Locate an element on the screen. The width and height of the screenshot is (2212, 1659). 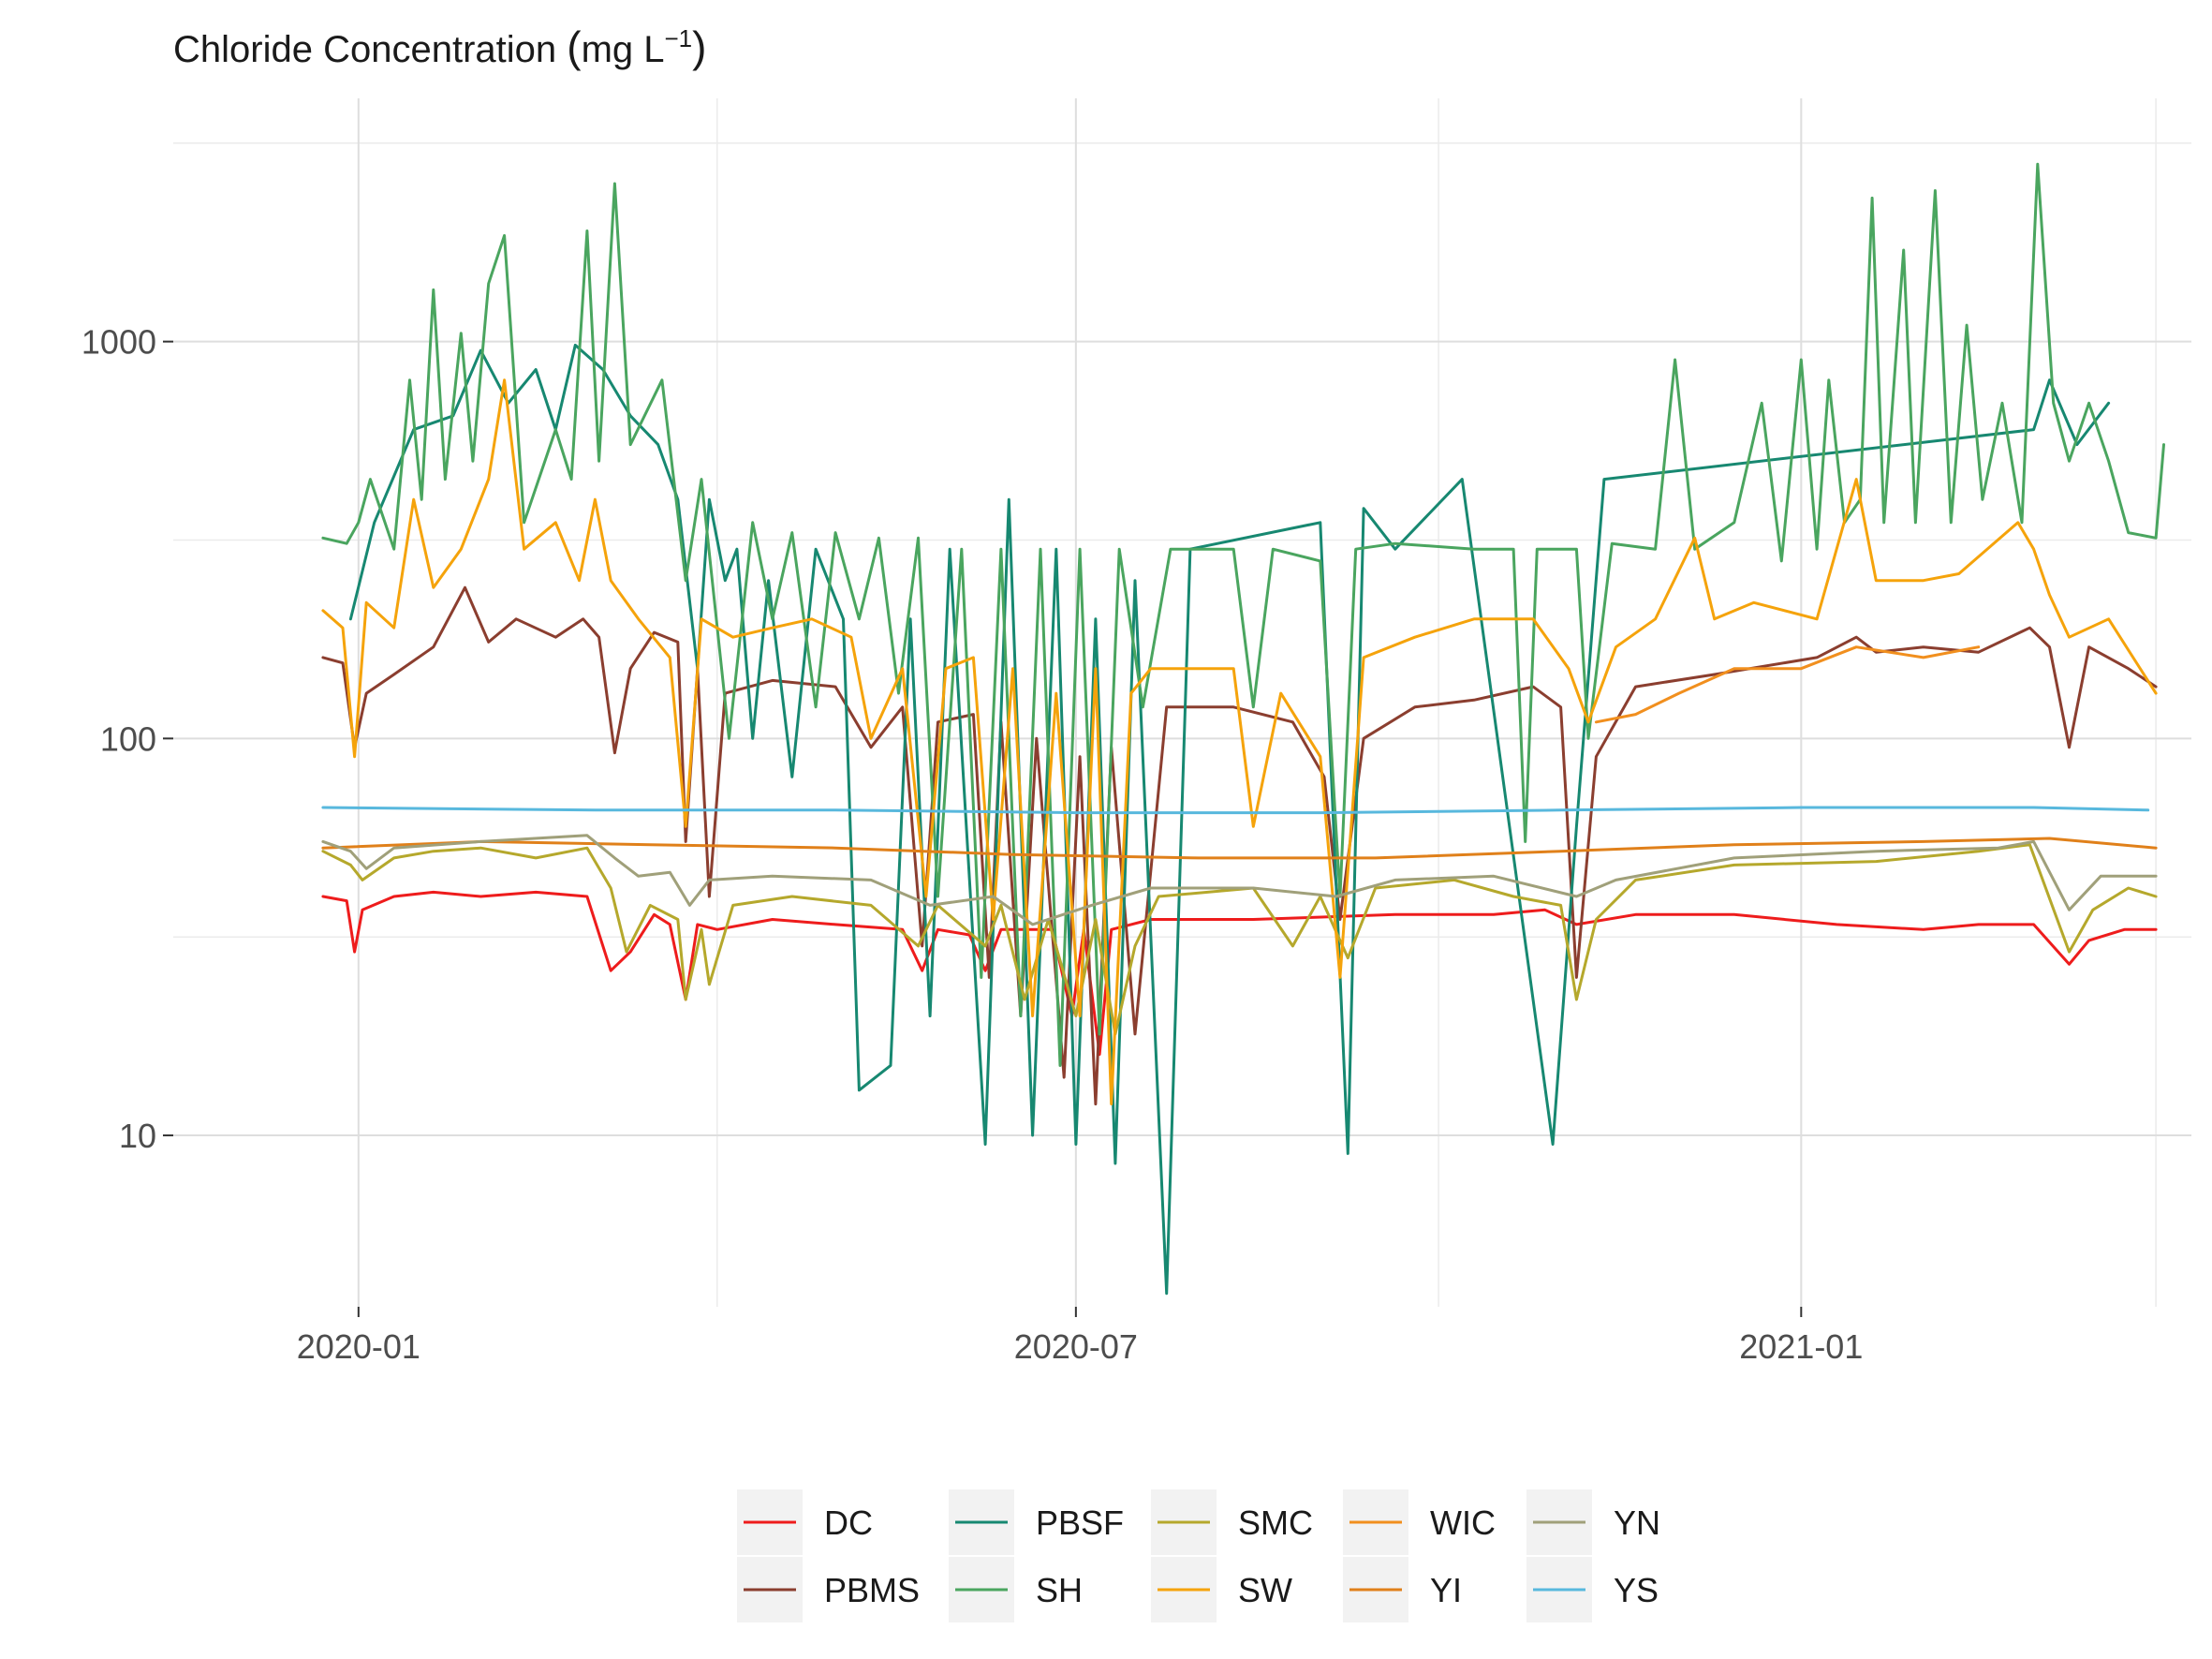
legend-label: YN is located at coordinates (1637, 1523).